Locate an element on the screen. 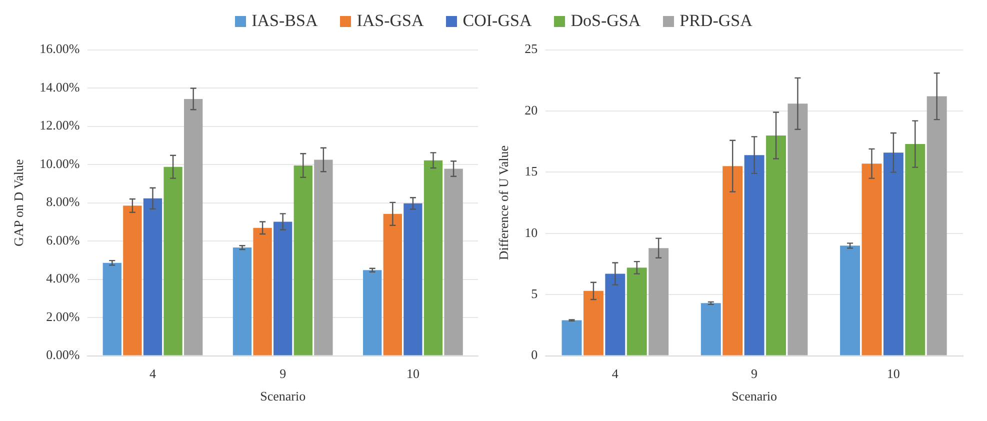 The height and width of the screenshot is (421, 987). y-tick-label: 10.00% is located at coordinates (60, 163).